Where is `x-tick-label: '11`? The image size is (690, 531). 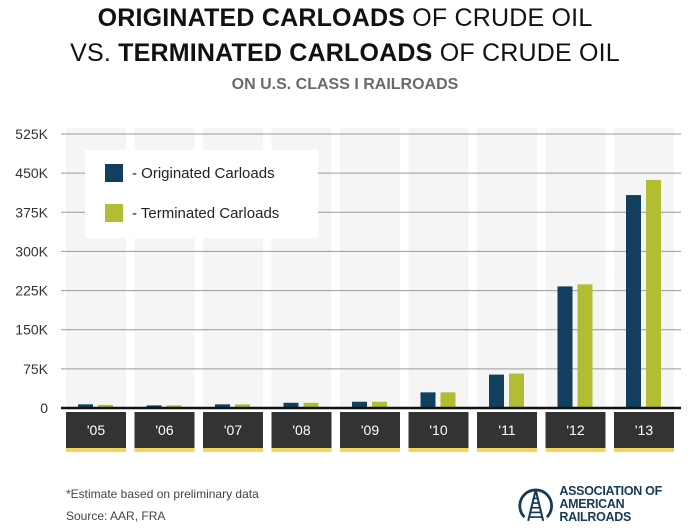 x-tick-label: '11 is located at coordinates (506, 430).